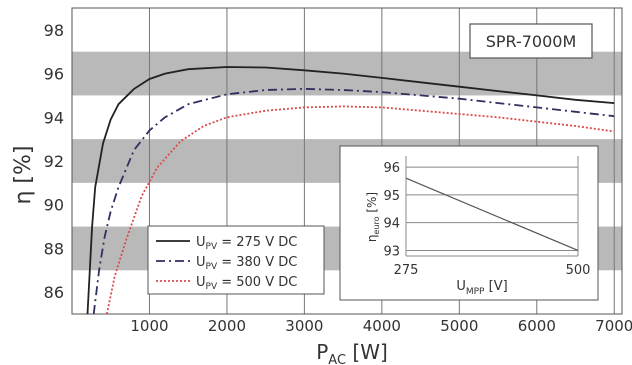 Image resolution: width=632 pixels, height=365 pixels. What do you see at coordinates (54, 205) in the screenshot?
I see `y-tick-label: 90` at bounding box center [54, 205].